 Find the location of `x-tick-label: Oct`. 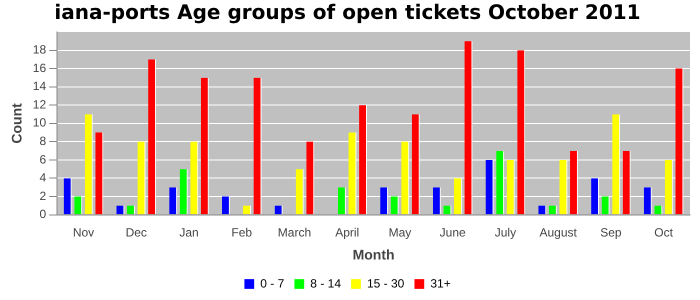

x-tick-label: Oct is located at coordinates (664, 232).